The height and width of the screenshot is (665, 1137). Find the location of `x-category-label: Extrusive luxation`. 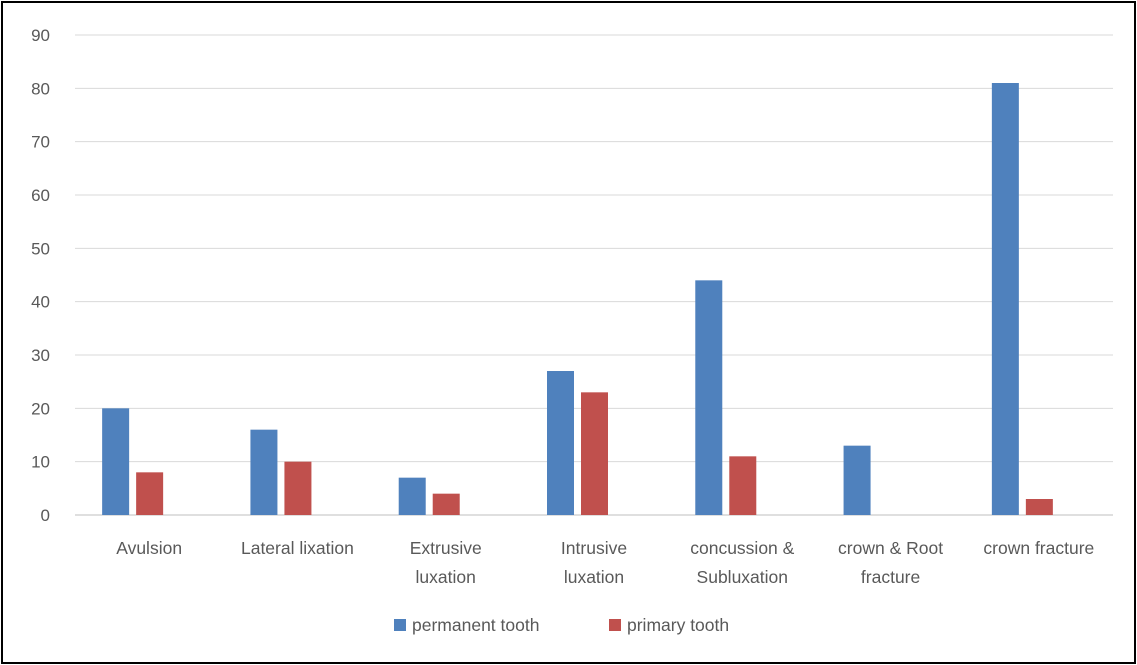

x-category-label: Extrusive luxation is located at coordinates (446, 562).